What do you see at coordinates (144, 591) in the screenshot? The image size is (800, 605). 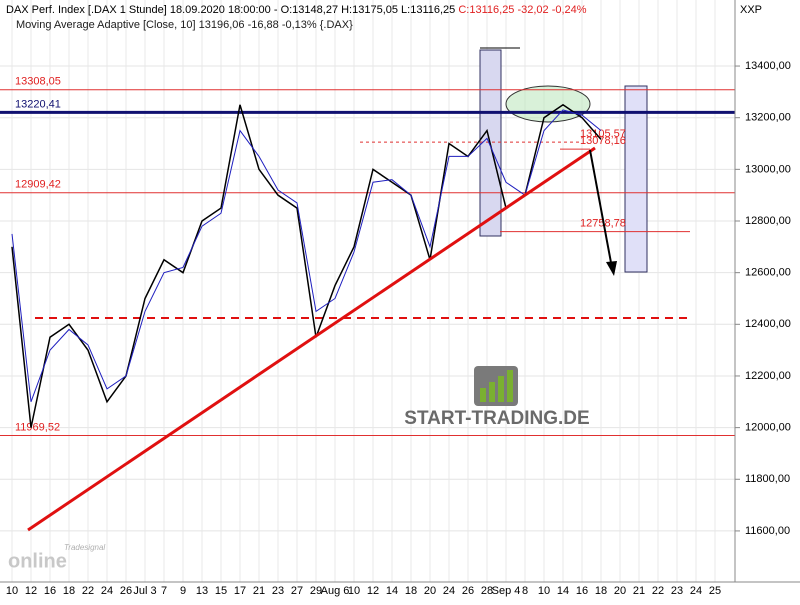 I see `x-tick-label: Jul 3` at bounding box center [144, 591].